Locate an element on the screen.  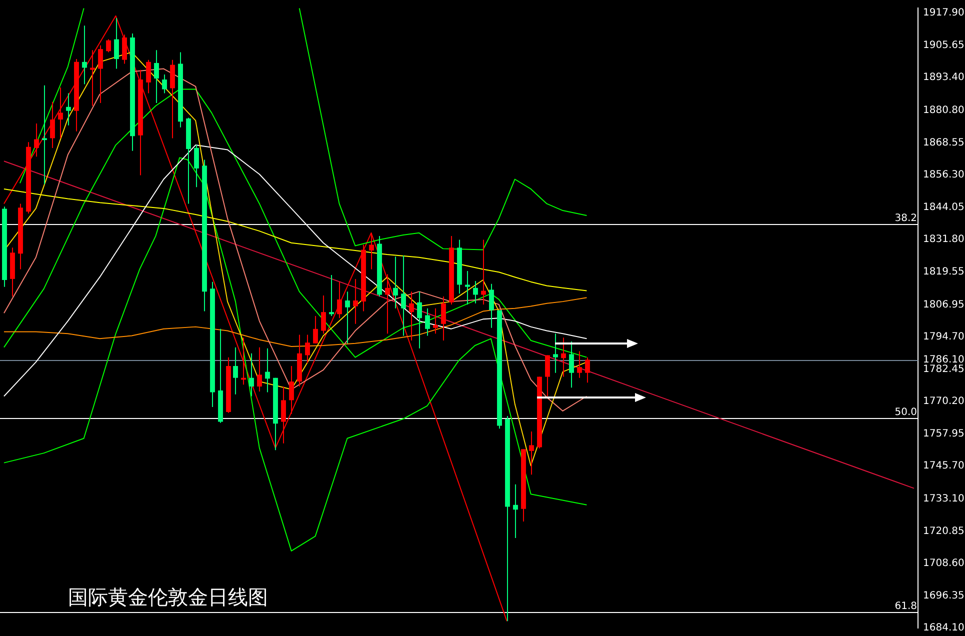
y-tick-label: 1794.70 is located at coordinates (943, 337).